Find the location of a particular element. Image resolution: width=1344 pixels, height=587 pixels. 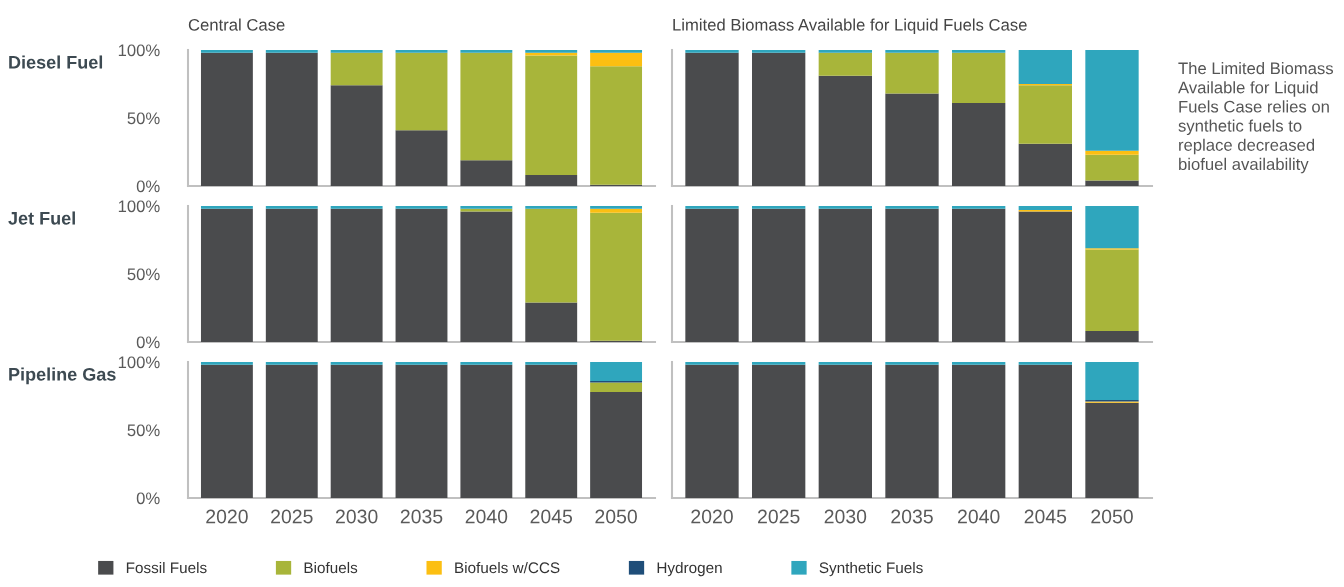

legend-label: Fossil Fuels is located at coordinates (166, 567).